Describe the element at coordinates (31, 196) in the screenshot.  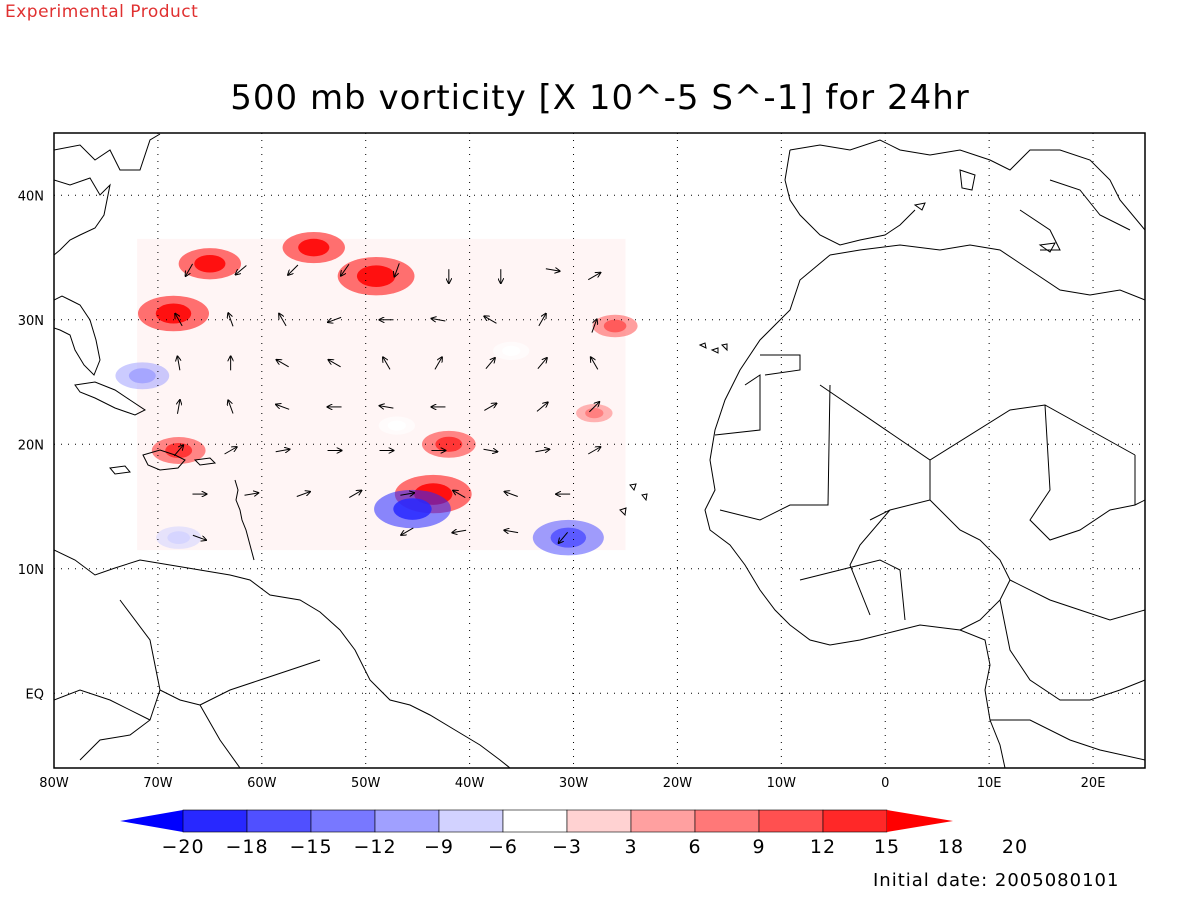
I see `y-tick-label: 40N` at that location.